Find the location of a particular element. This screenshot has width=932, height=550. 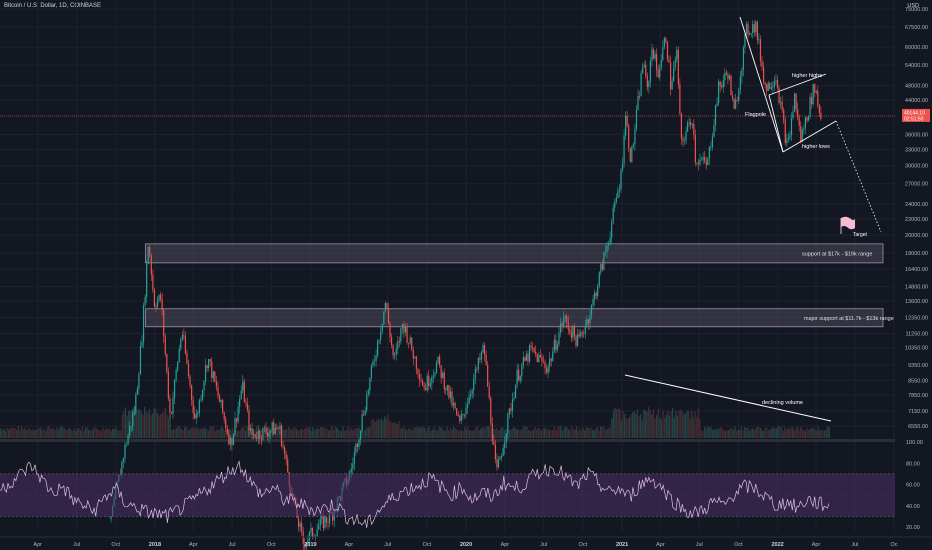

price-tick-label: 75000.00 is located at coordinates (916, 10).